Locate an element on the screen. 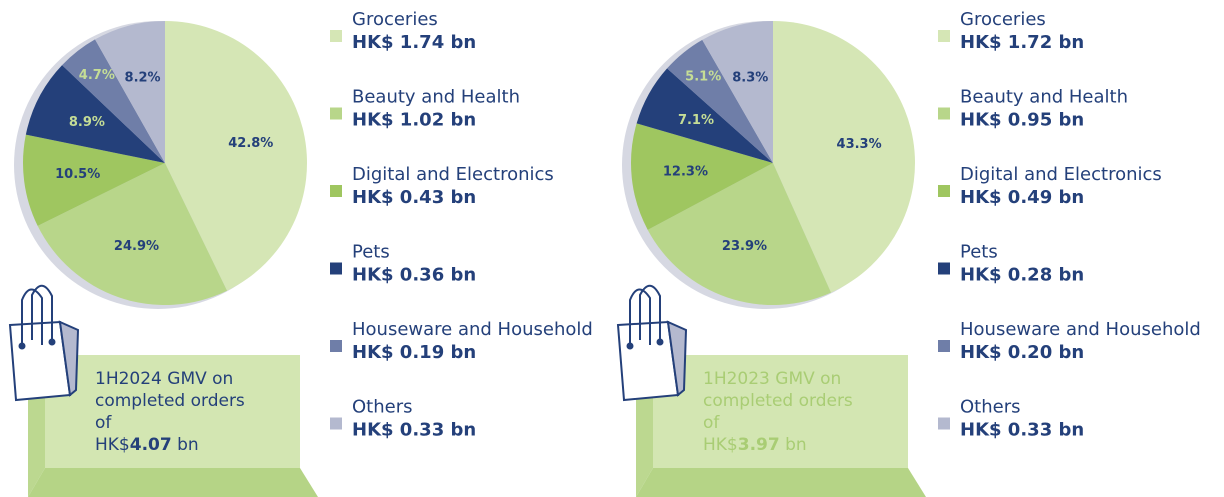 The width and height of the screenshot is (1224, 497). slice-label: 10.5% is located at coordinates (77, 174).